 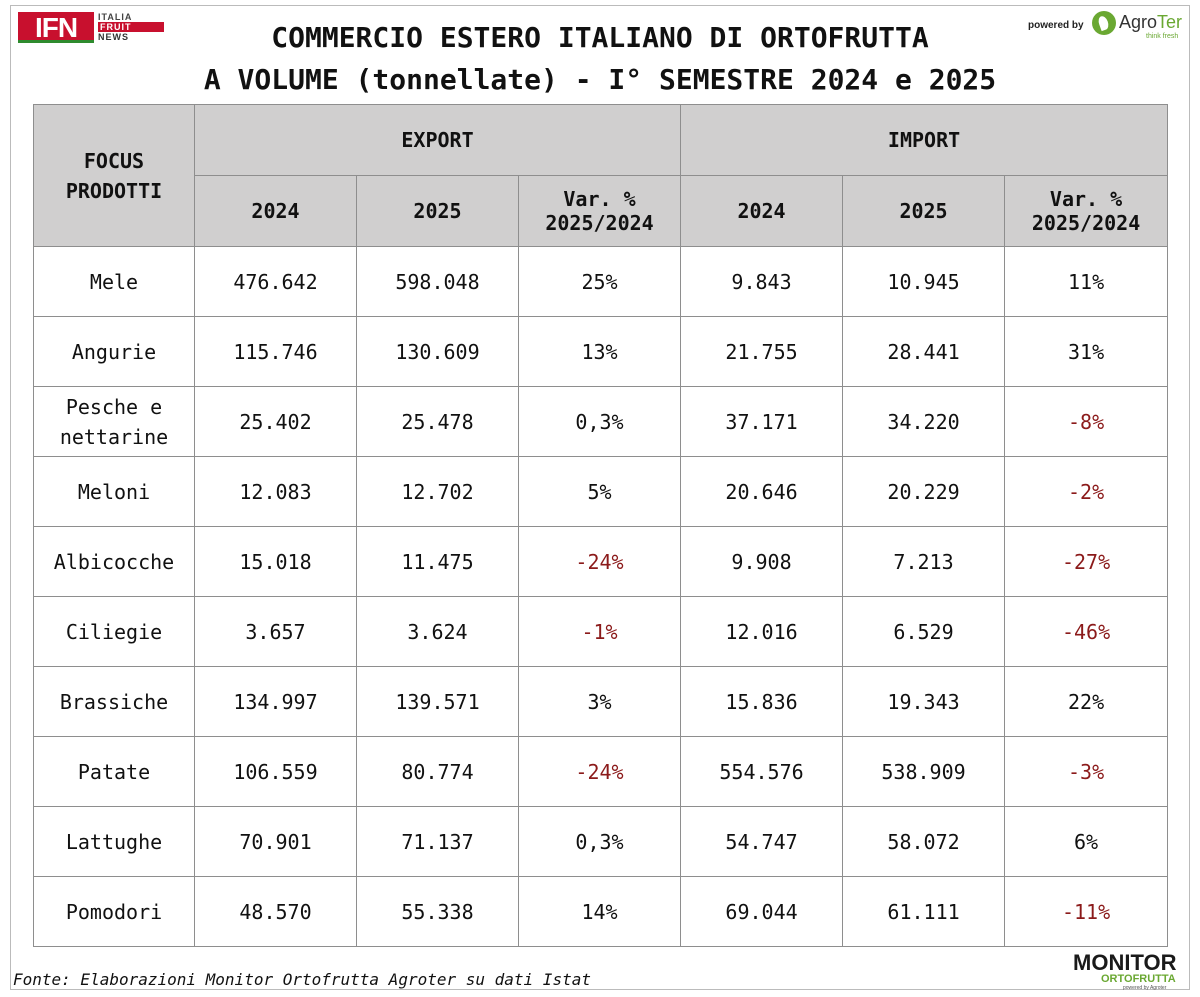 I want to click on product-name-cell: Meloni, so click(x=114, y=491).